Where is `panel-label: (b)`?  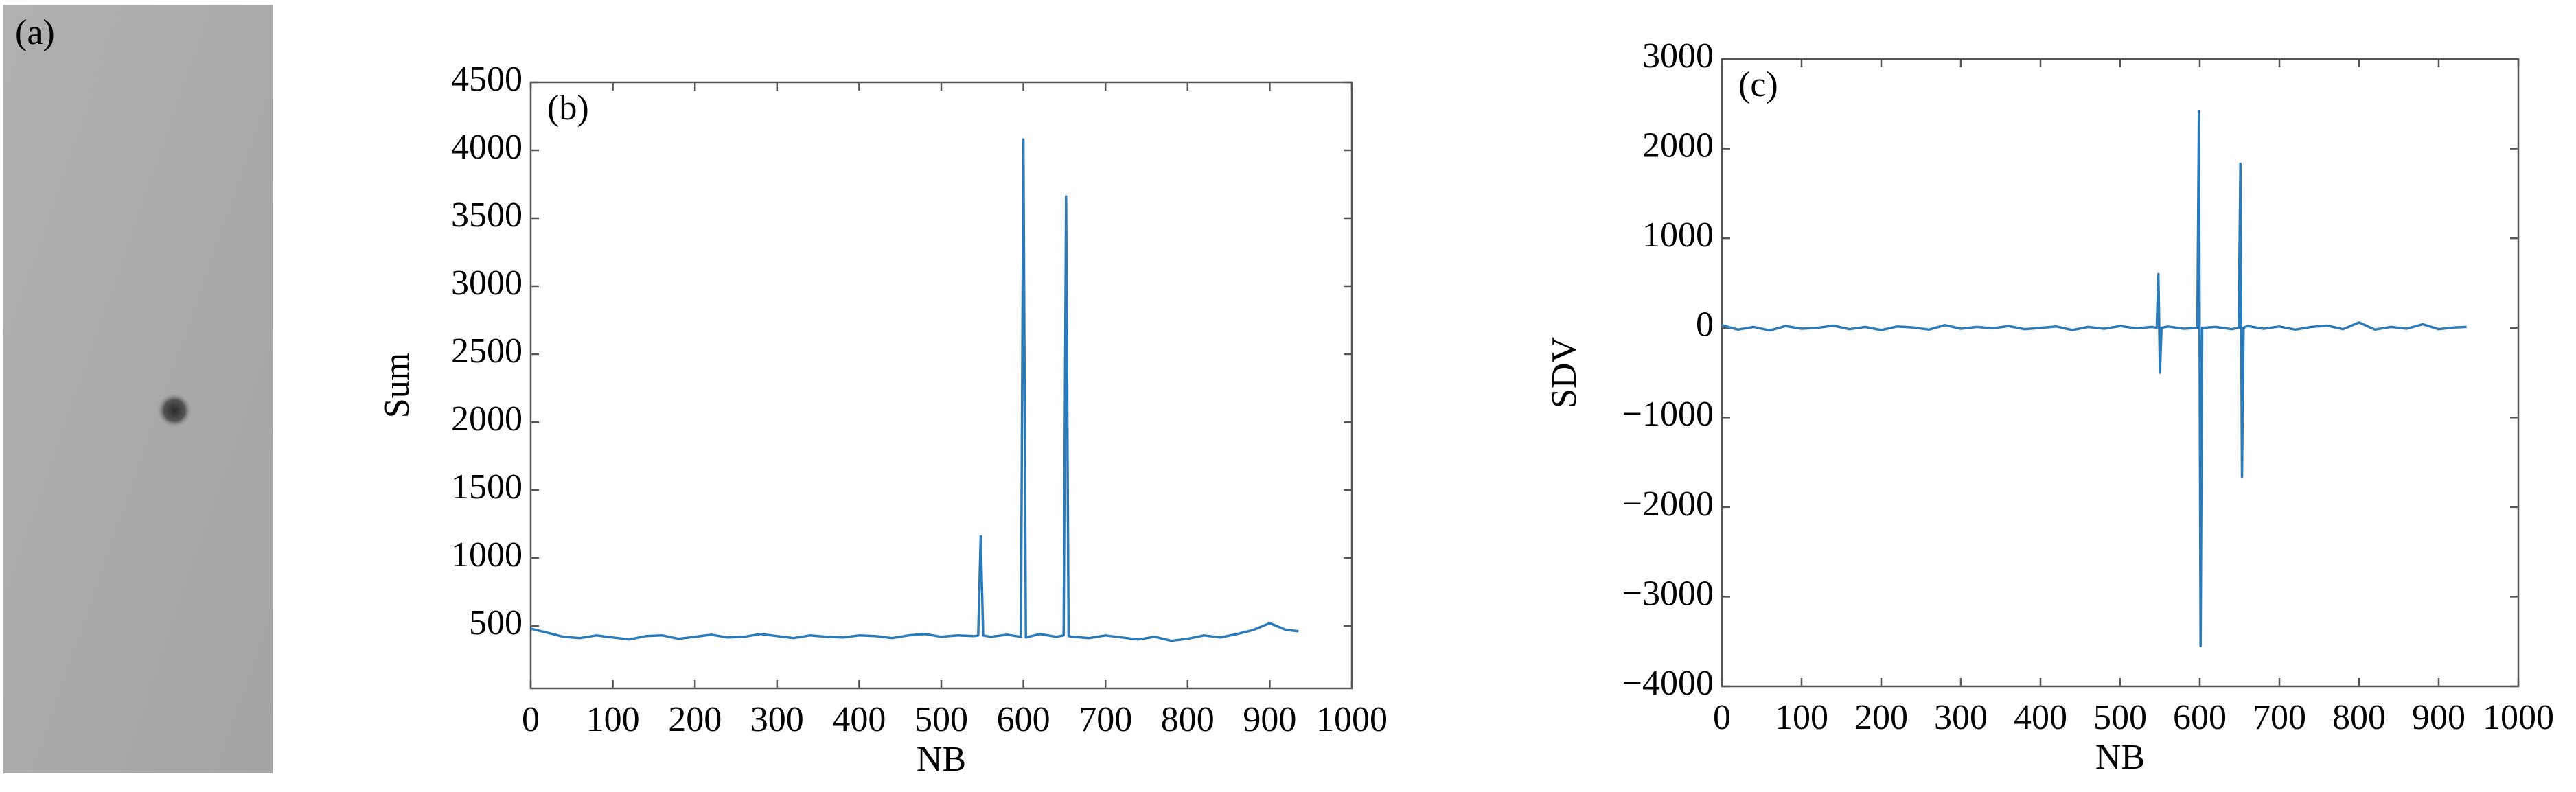
panel-label: (b) is located at coordinates (568, 108).